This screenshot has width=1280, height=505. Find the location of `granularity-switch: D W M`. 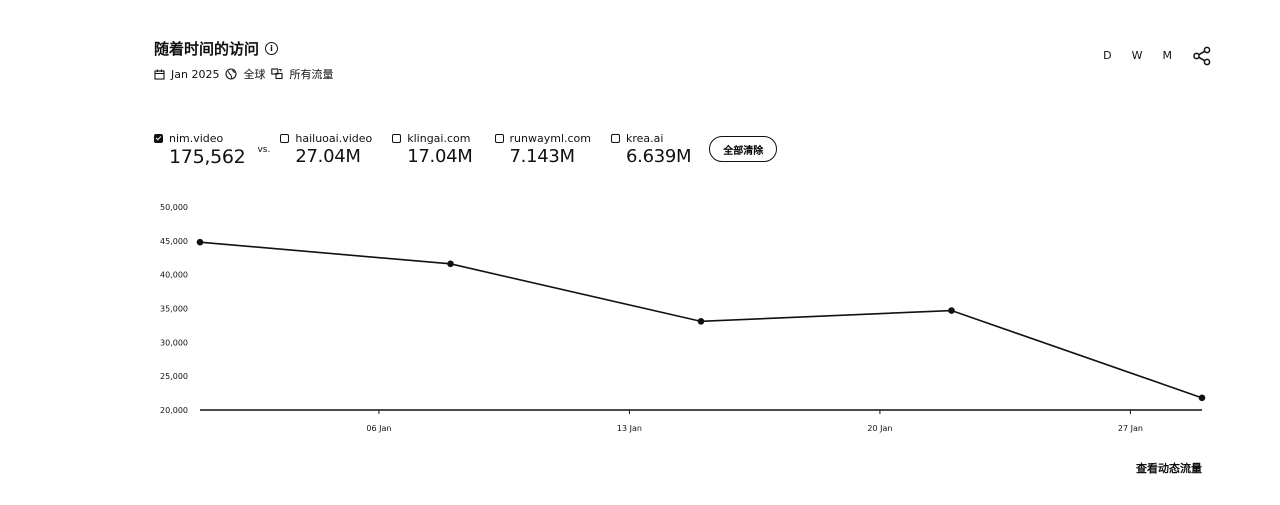

granularity-switch: D W M is located at coordinates (1137, 55).